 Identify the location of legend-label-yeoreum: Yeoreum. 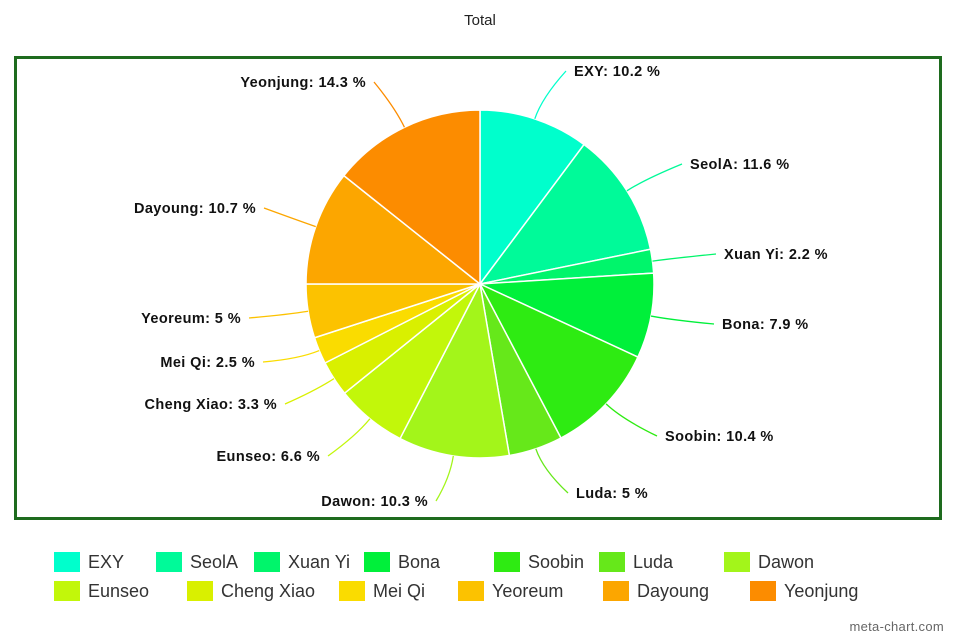
(528, 590).